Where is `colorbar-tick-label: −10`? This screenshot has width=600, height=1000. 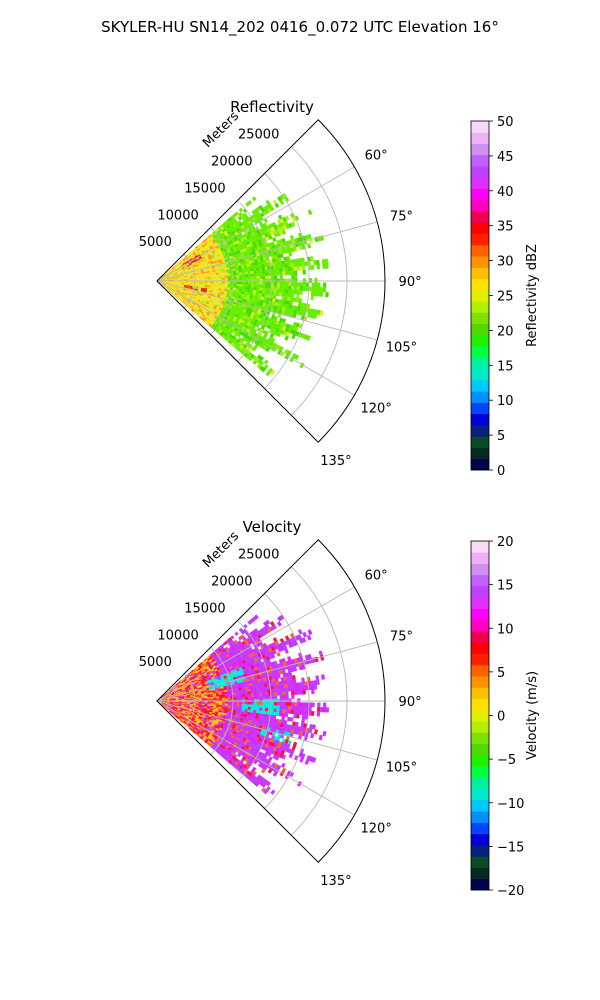 colorbar-tick-label: −10 is located at coordinates (510, 804).